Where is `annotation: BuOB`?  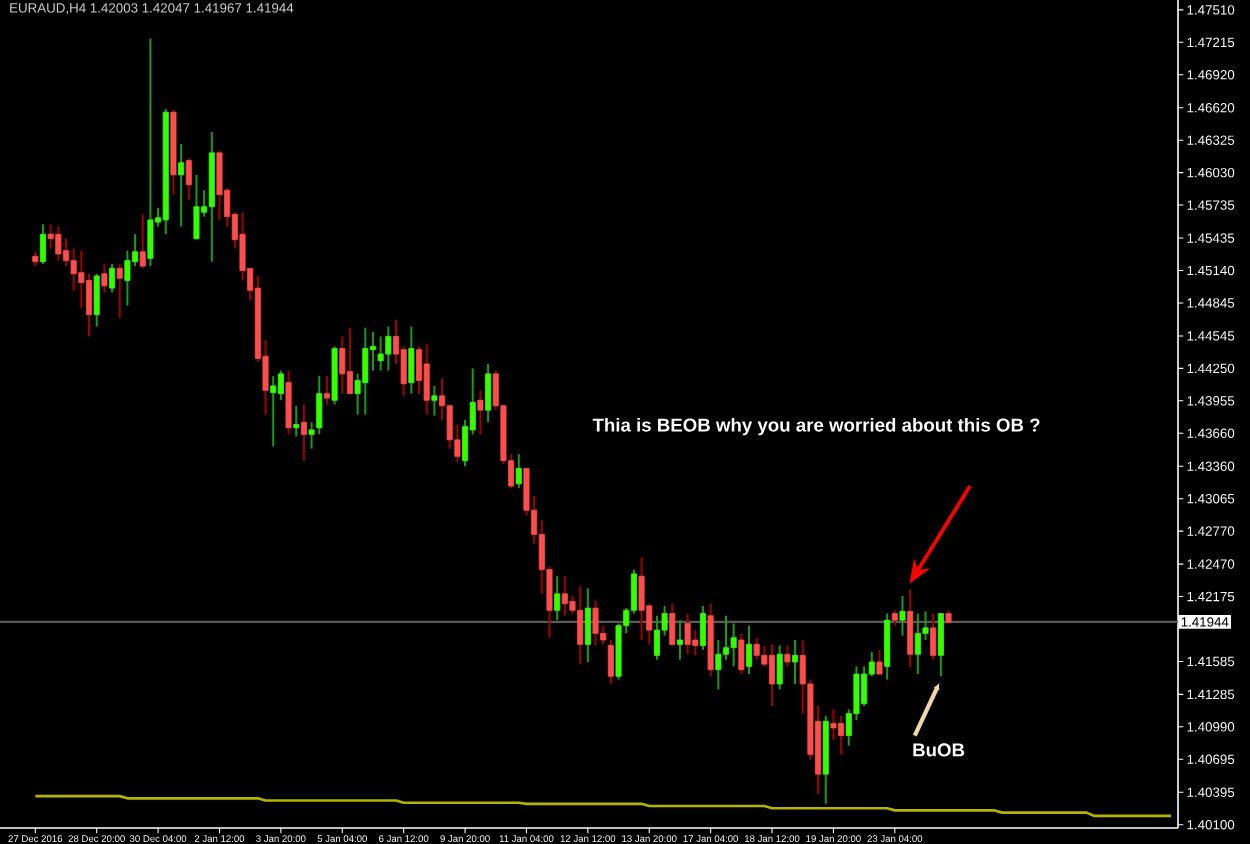
annotation: BuOB is located at coordinates (939, 750).